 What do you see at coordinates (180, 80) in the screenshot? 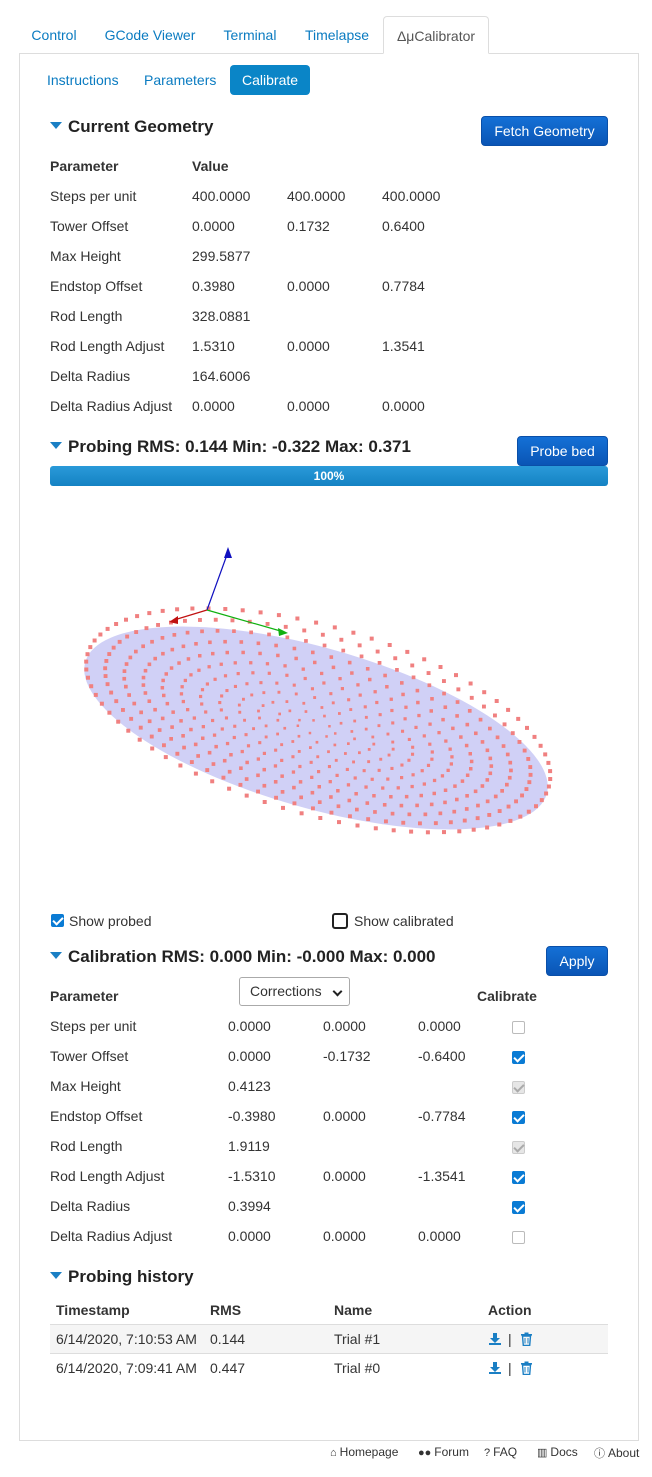
I see `subtab-parameters: Parameters` at bounding box center [180, 80].